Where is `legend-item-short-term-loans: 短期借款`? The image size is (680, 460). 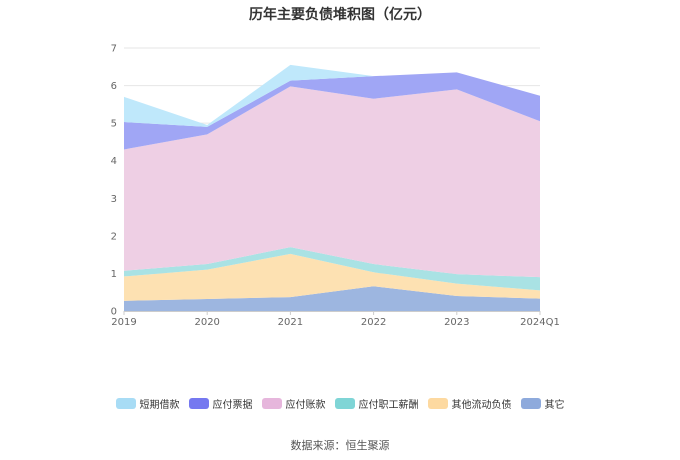 legend-item-short-term-loans: 短期借款 is located at coordinates (147, 403).